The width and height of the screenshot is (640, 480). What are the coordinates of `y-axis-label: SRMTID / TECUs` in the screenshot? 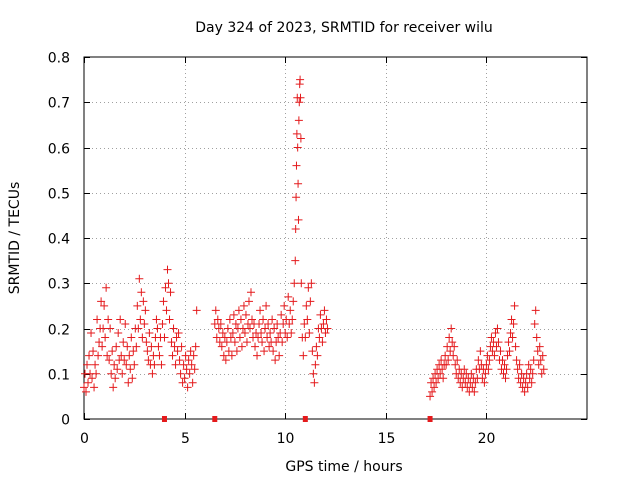 It's located at (15, 238).